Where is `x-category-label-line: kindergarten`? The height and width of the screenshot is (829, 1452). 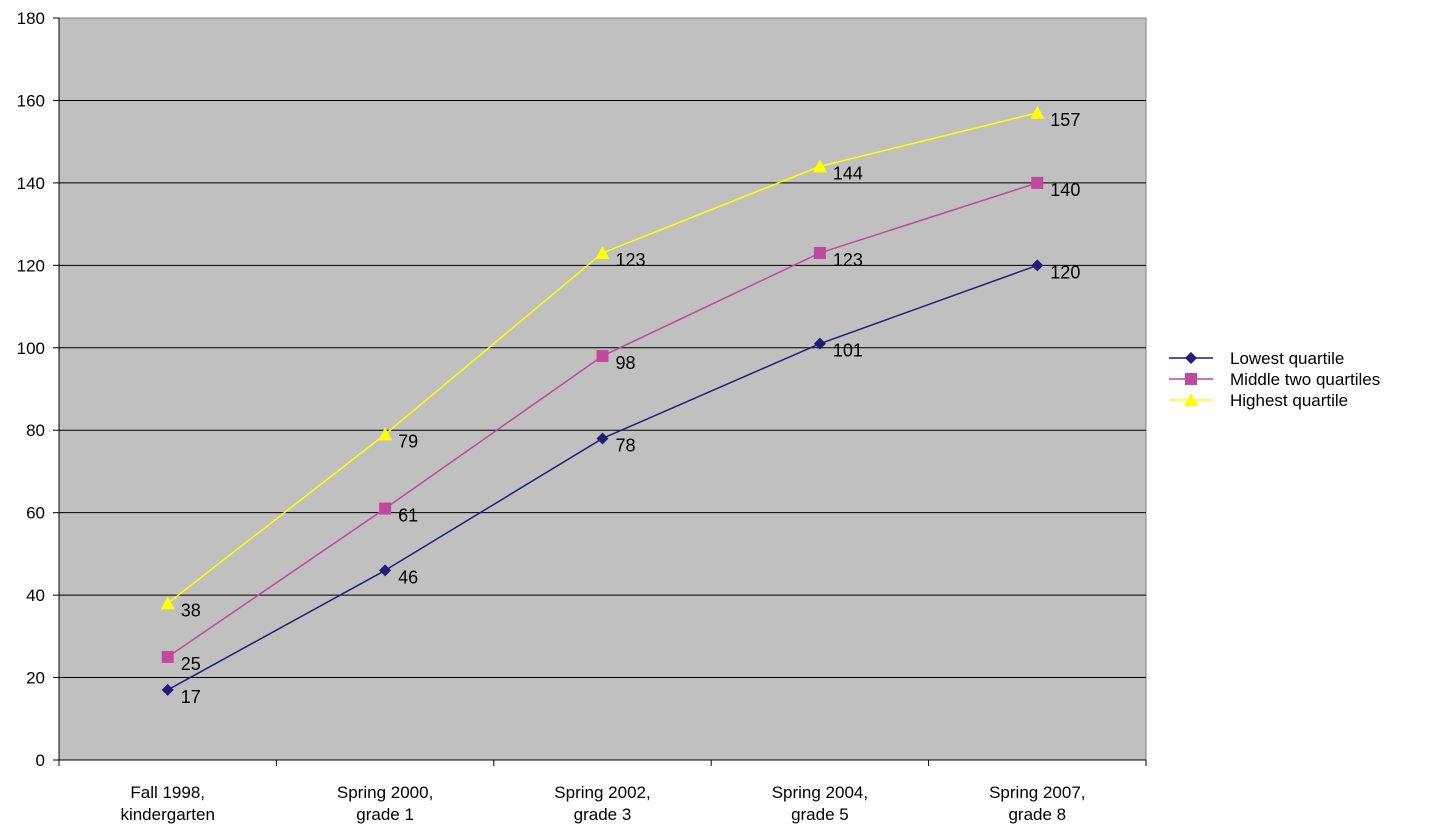 x-category-label-line: kindergarten is located at coordinates (167, 814).